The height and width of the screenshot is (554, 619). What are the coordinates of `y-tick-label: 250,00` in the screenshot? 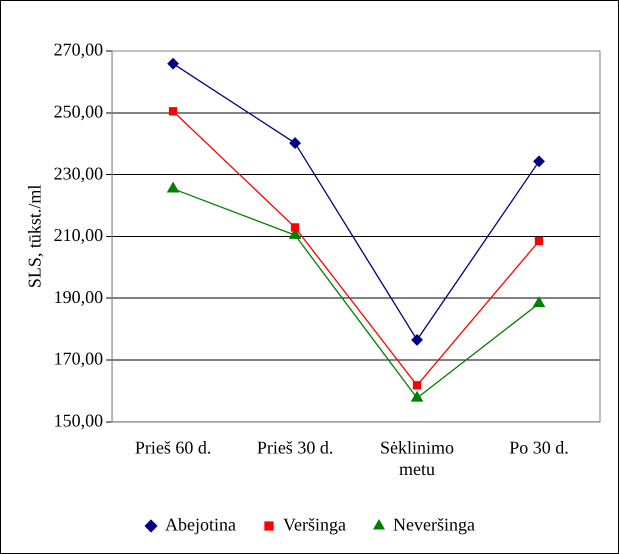 It's located at (79, 112).